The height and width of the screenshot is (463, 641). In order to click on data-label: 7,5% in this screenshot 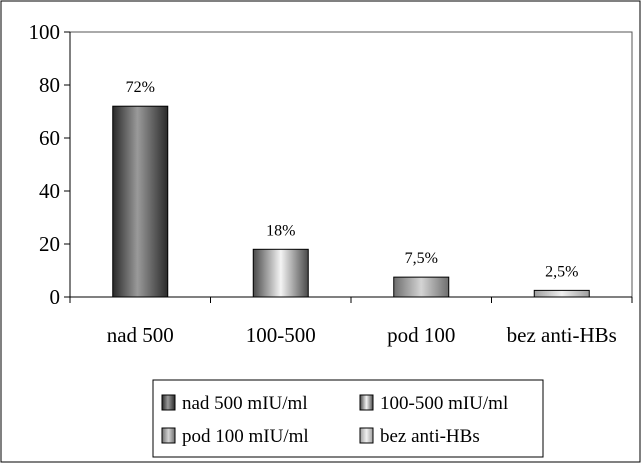, I will do `click(421, 258)`.